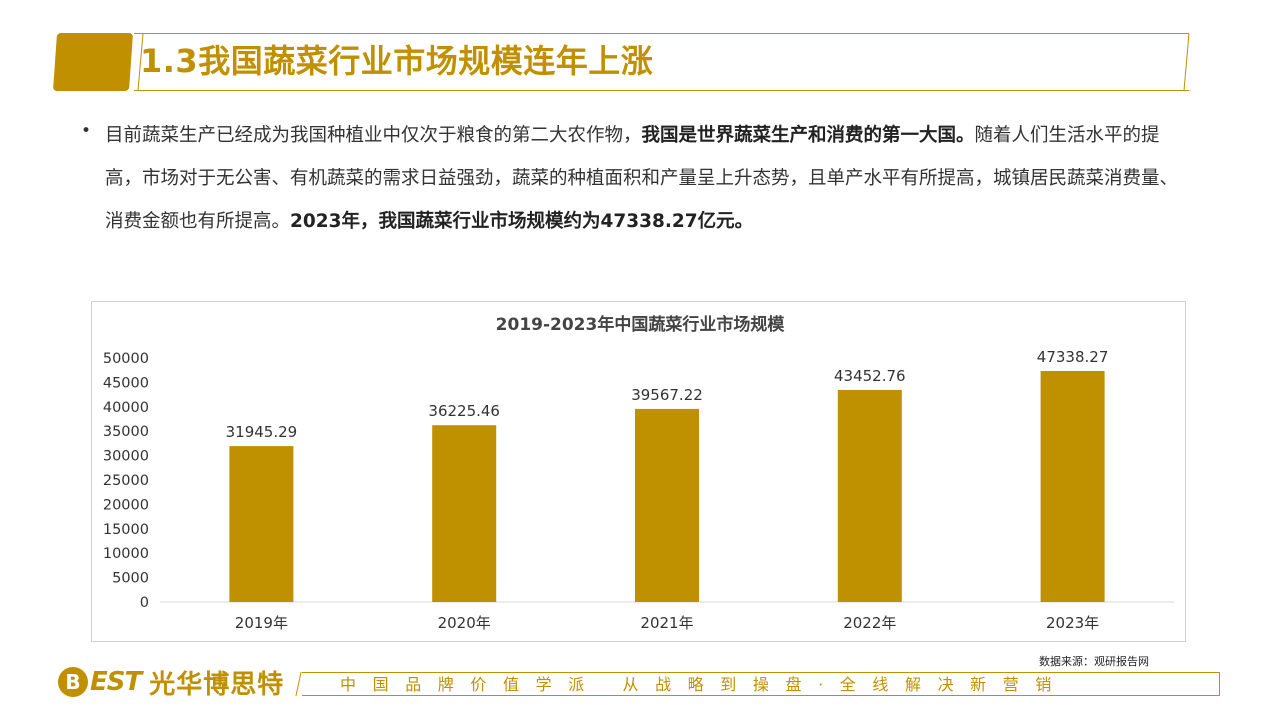  Describe the element at coordinates (522, 221) in the screenshot. I see `body-text-bold-2: 2023年，我国蔬菜行业市场规模约为47338.27亿元。` at that location.